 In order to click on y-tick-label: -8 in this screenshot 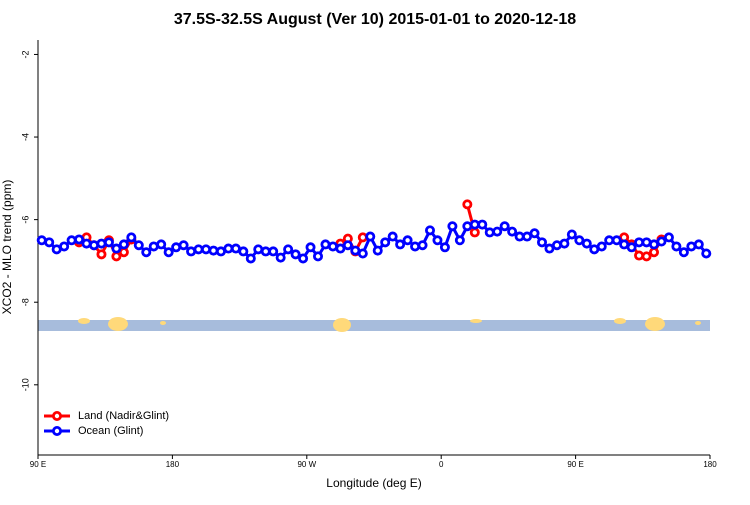, I will do `click(25, 302)`.